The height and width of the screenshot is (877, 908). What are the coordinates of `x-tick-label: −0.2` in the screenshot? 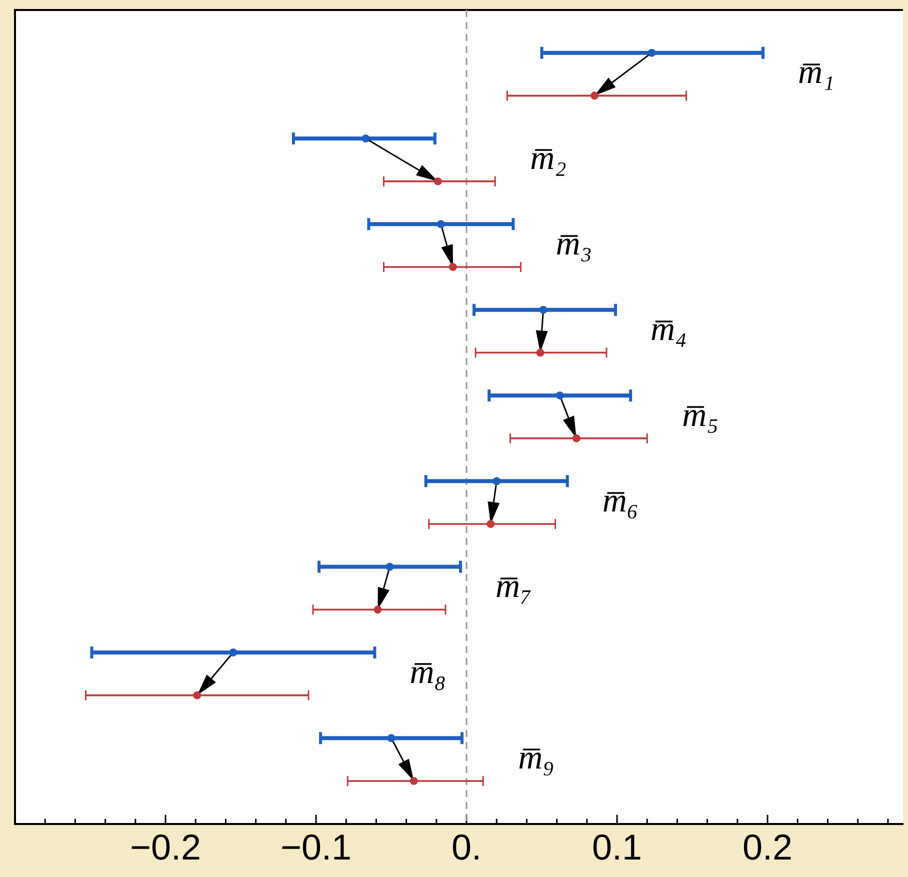 It's located at (166, 847).